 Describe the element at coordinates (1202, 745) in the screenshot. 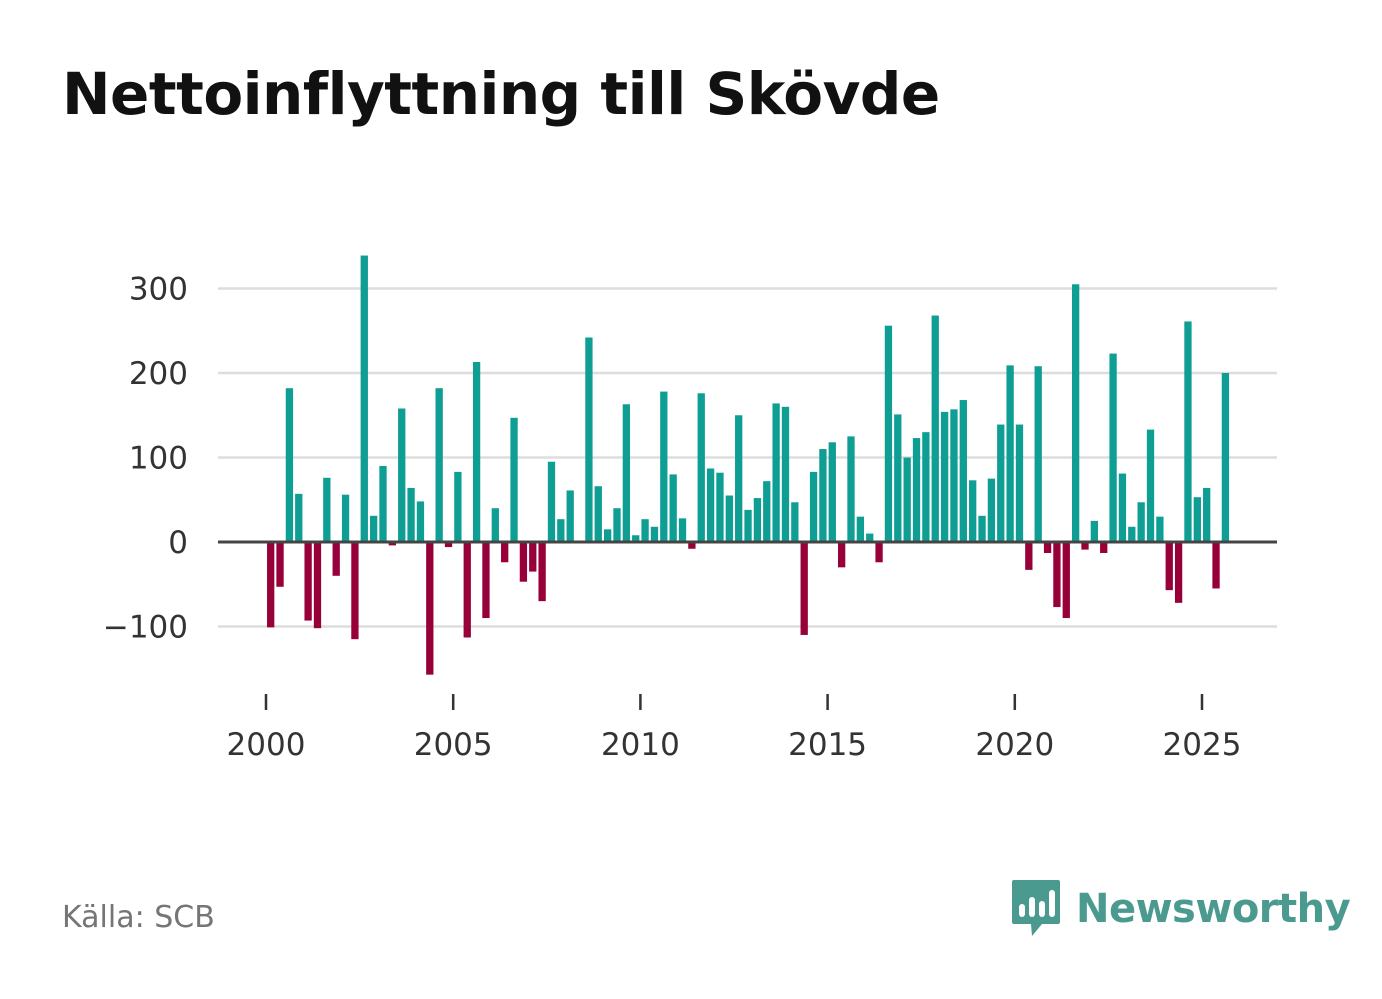

I see `x-tick-label: 2025` at that location.